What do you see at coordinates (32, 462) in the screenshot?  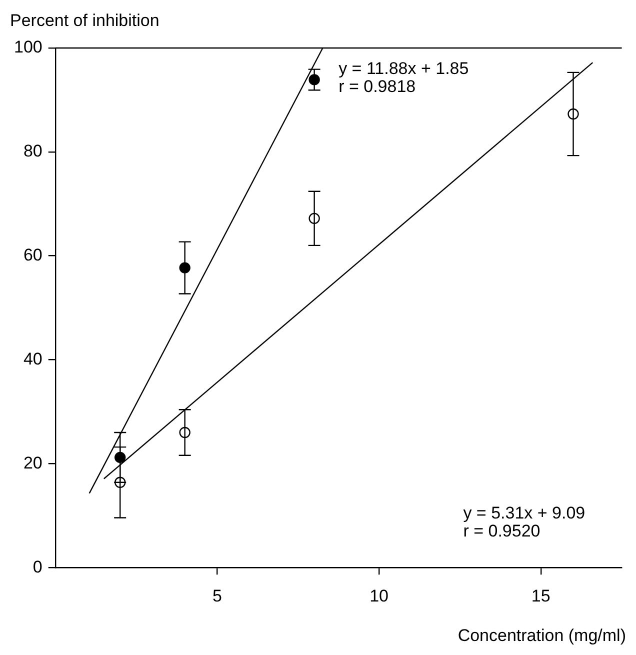 I see `y-tick-label: 20` at bounding box center [32, 462].